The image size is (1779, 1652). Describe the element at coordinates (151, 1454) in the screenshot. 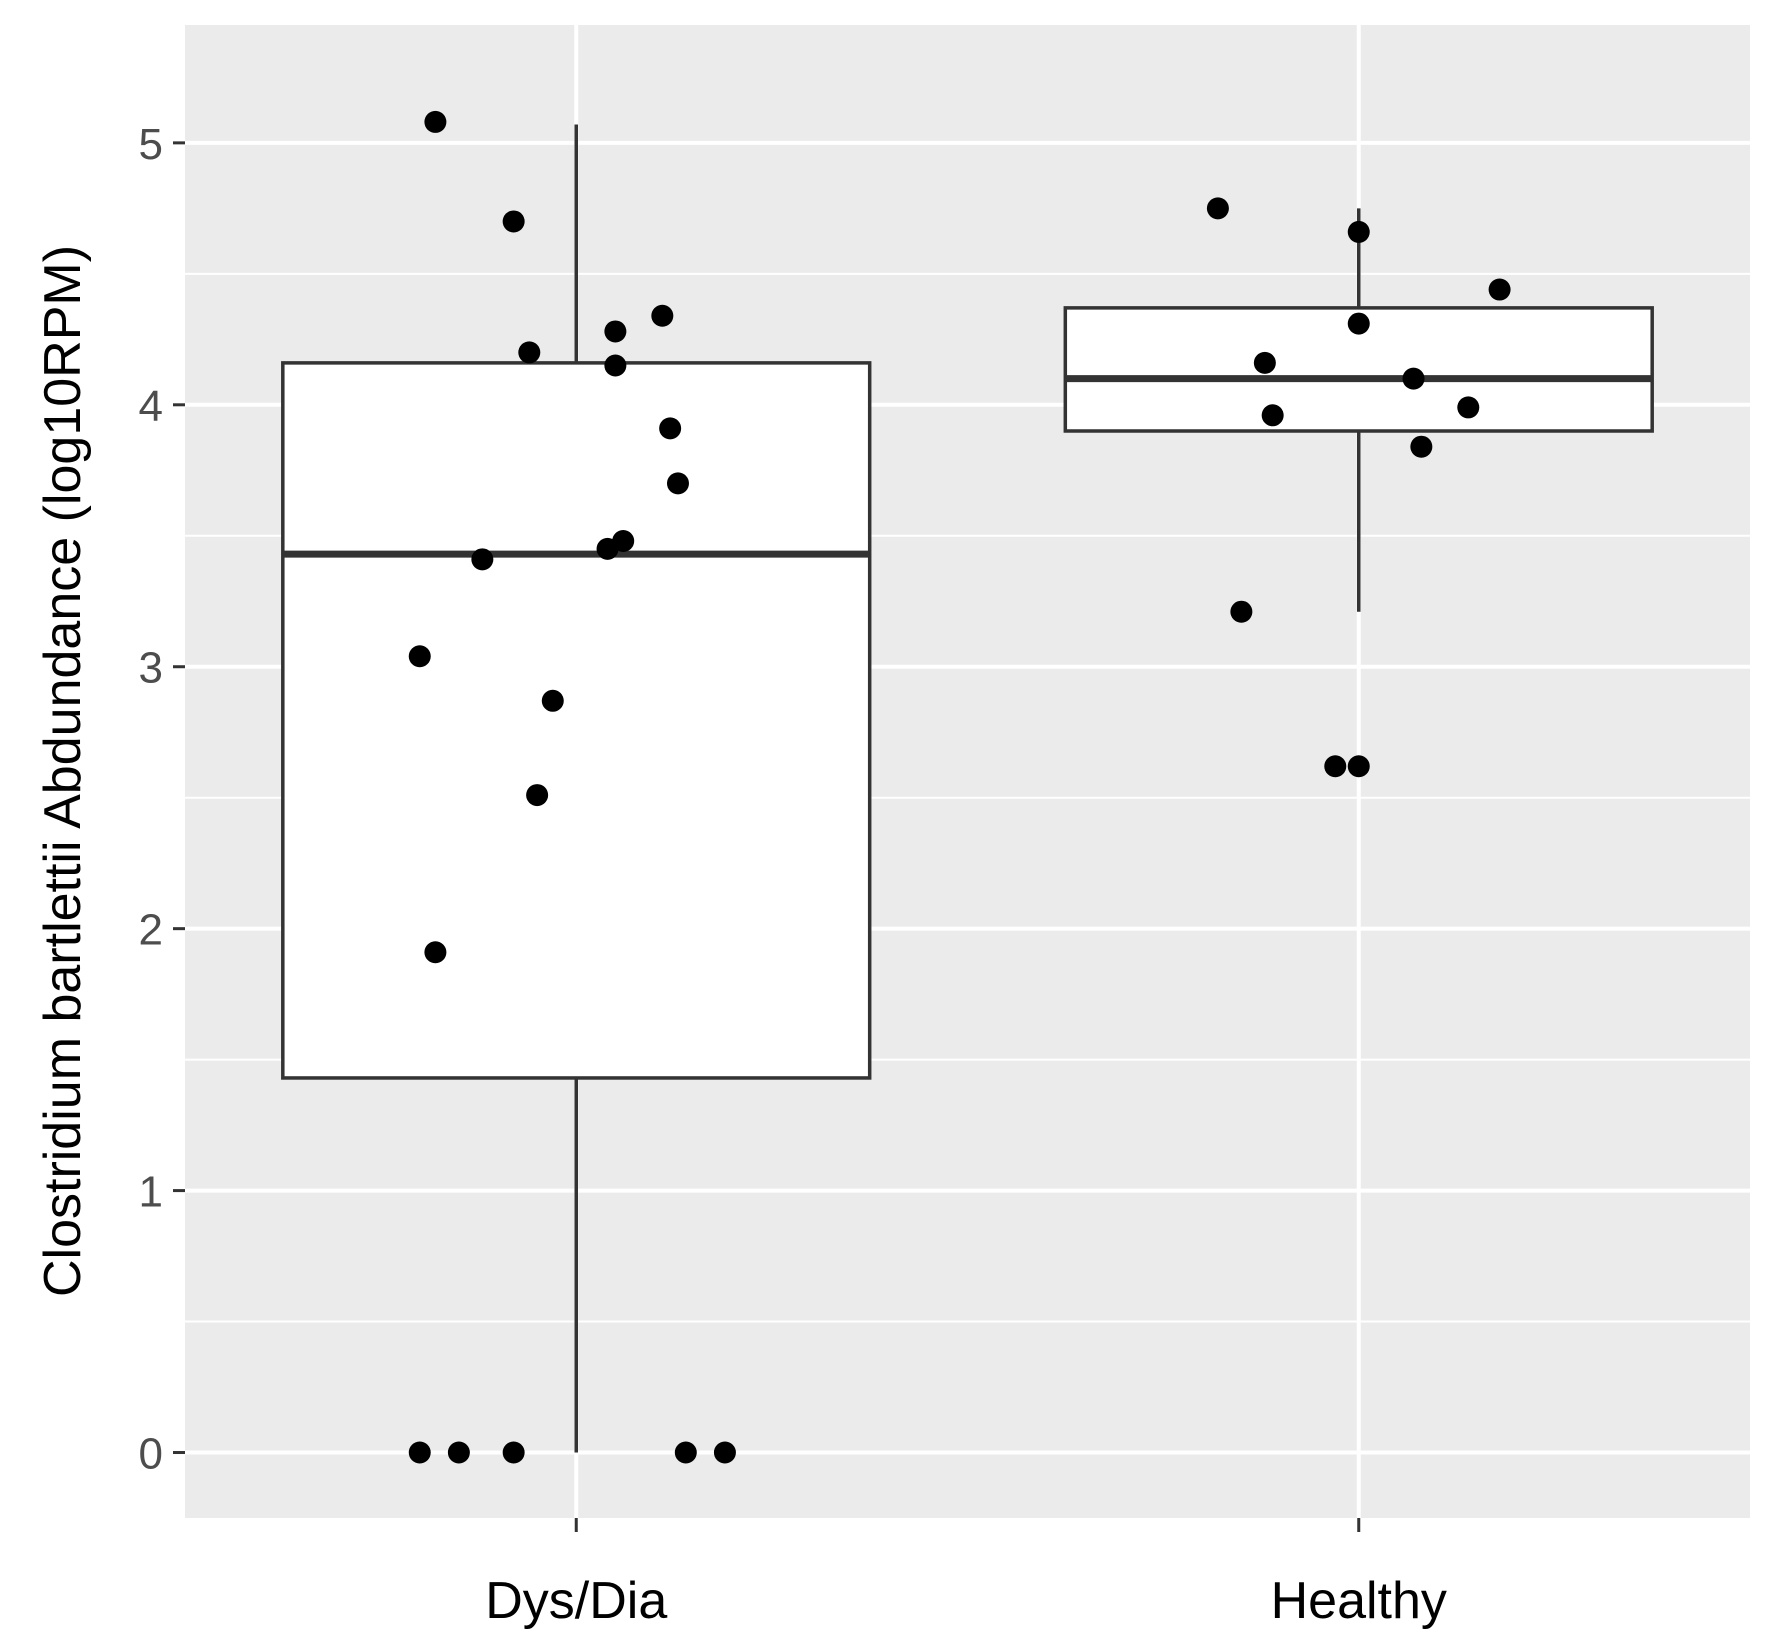

I see `y-tick-label: 0` at that location.